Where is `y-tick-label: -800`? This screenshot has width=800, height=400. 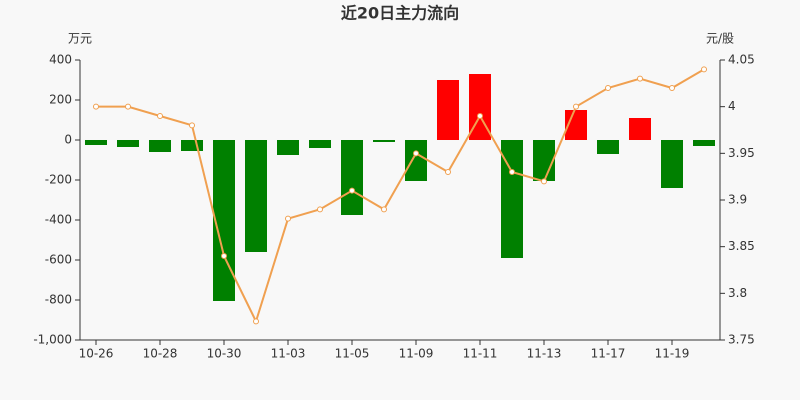
y-tick-label: -800 is located at coordinates (58, 300).